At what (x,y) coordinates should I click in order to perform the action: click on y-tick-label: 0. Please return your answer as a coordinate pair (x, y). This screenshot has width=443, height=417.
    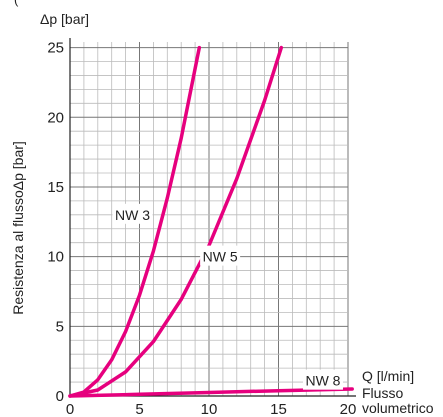
    Looking at the image, I should click on (60, 396).